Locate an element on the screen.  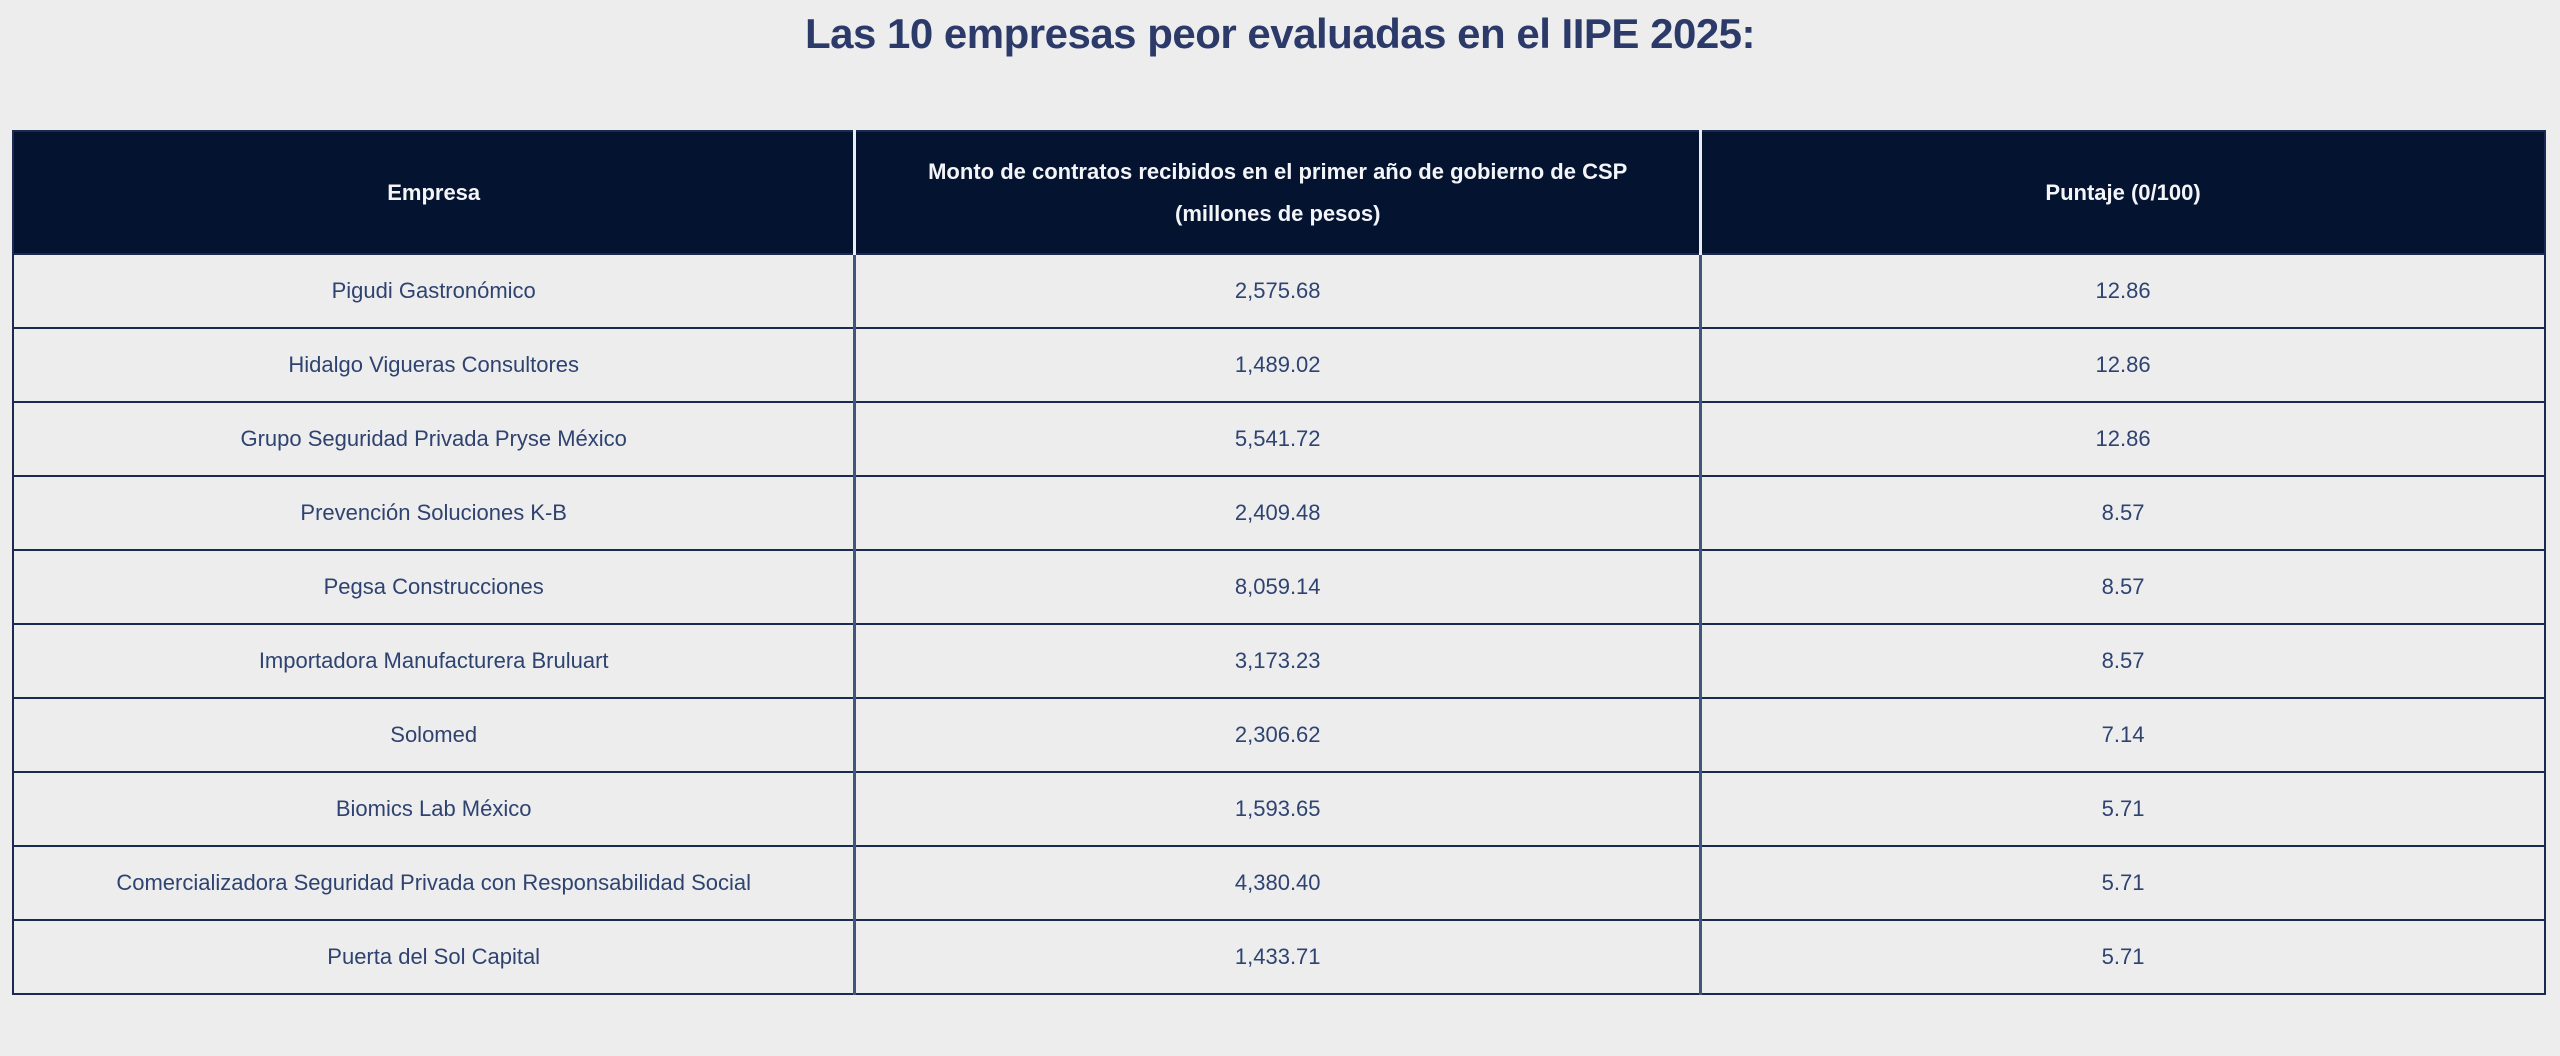
amount-cell: 1,593.65 is located at coordinates (1277, 808).